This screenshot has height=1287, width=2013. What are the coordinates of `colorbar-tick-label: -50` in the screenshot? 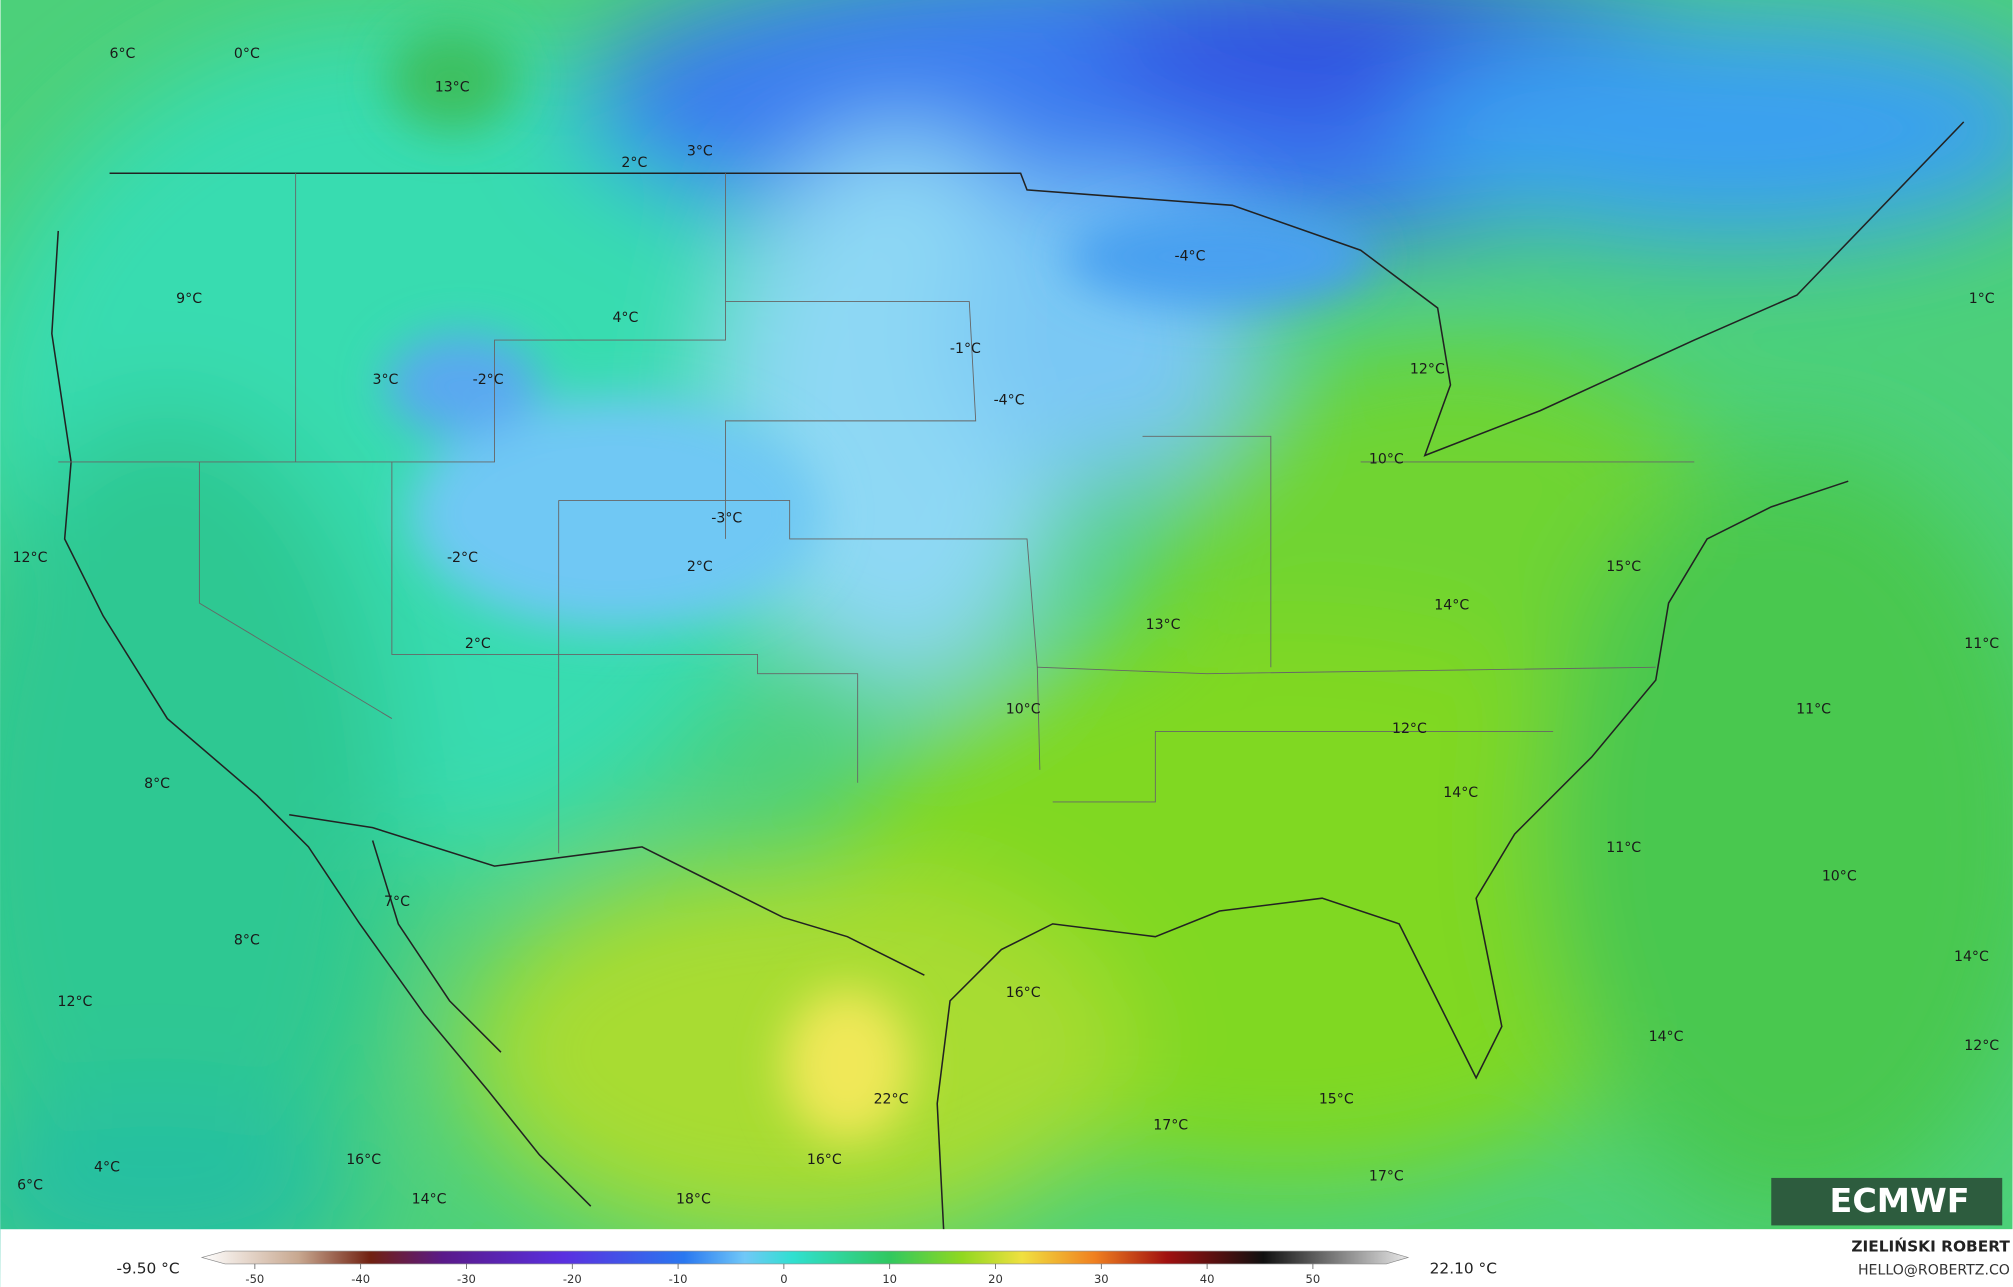 It's located at (254, 1279).